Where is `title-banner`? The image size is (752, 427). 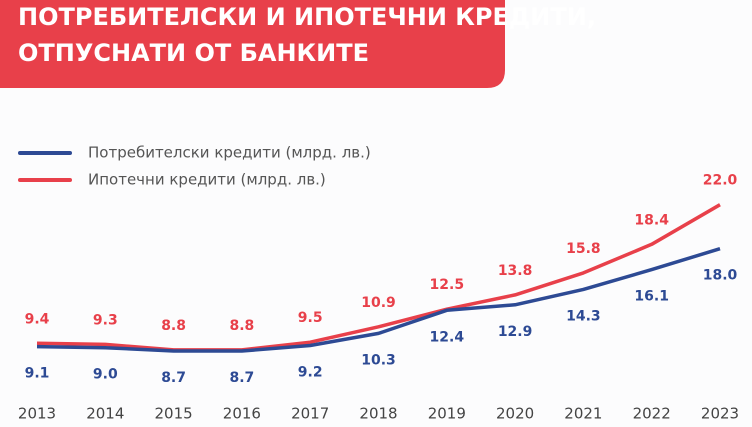 title-banner is located at coordinates (252, 44).